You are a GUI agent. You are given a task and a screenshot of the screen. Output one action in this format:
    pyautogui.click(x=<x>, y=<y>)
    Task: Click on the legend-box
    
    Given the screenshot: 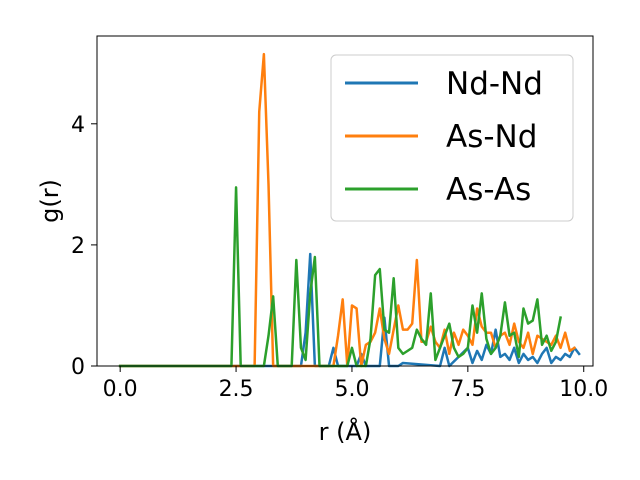 What is the action you would take?
    pyautogui.click(x=452, y=138)
    